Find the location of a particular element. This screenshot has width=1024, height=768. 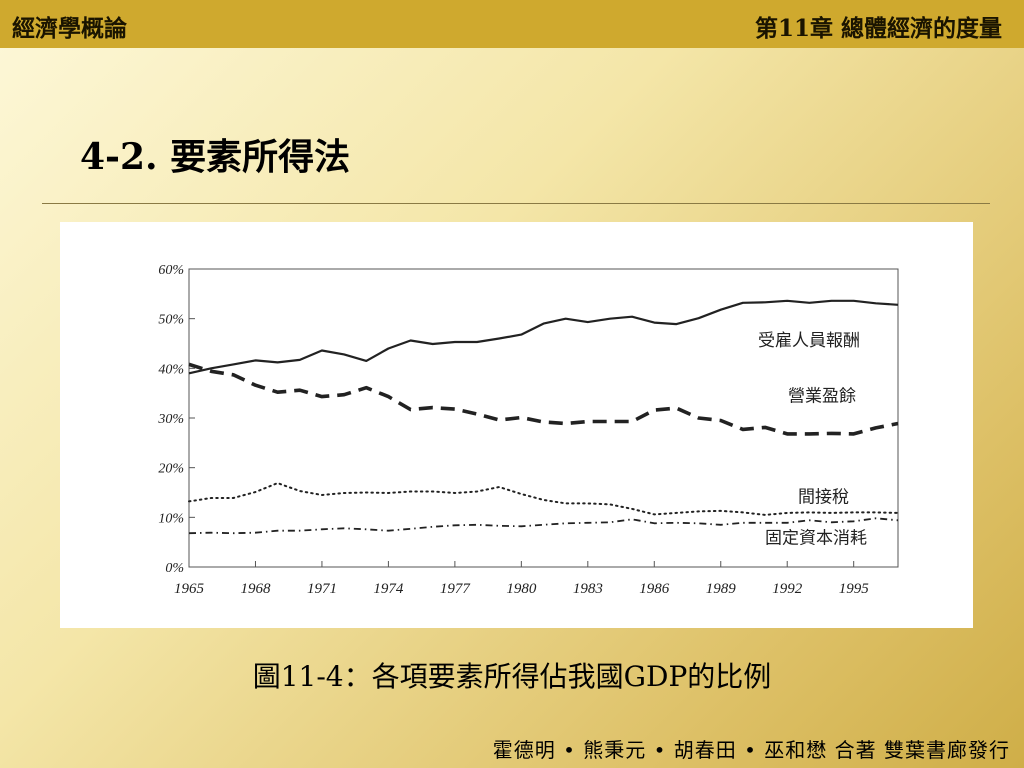

series-label: 間接稅 is located at coordinates (823, 497).